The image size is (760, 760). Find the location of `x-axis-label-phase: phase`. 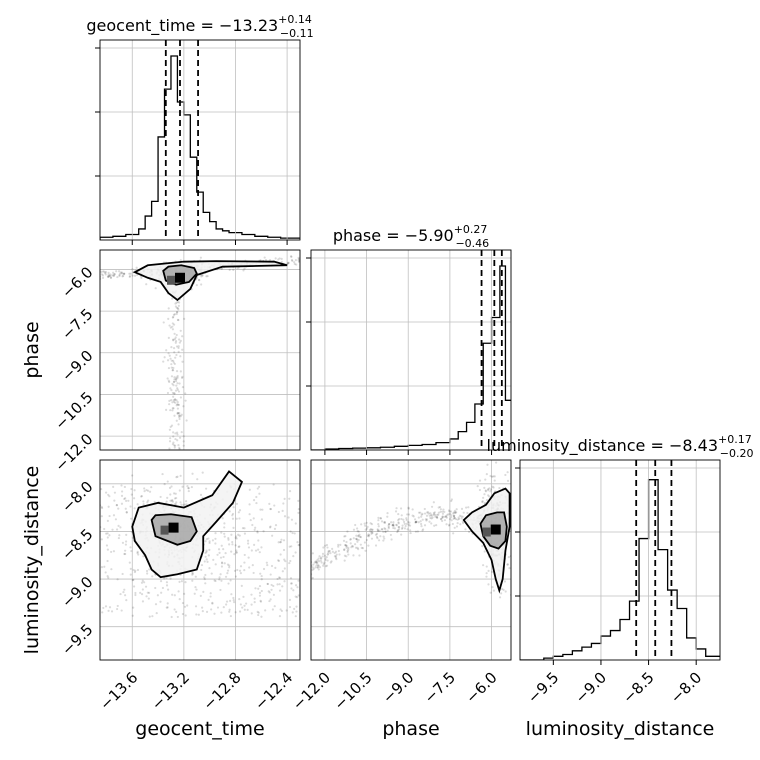

x-axis-label-phase: phase is located at coordinates (410, 729).